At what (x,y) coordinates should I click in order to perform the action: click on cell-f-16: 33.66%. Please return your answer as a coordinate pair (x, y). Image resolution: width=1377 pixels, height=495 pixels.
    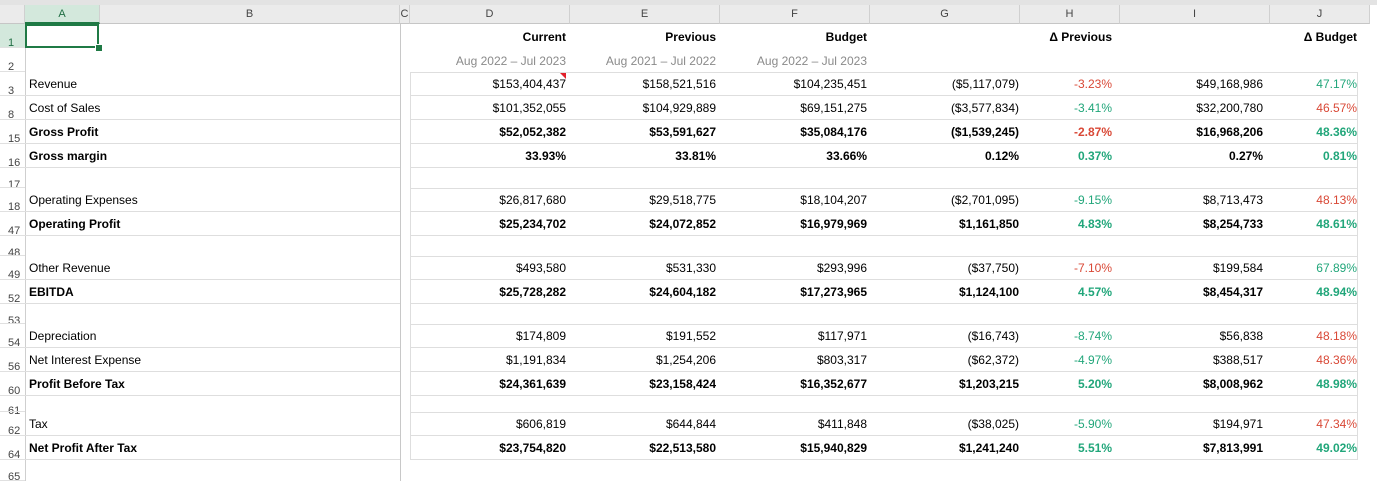
    Looking at the image, I should click on (846, 156).